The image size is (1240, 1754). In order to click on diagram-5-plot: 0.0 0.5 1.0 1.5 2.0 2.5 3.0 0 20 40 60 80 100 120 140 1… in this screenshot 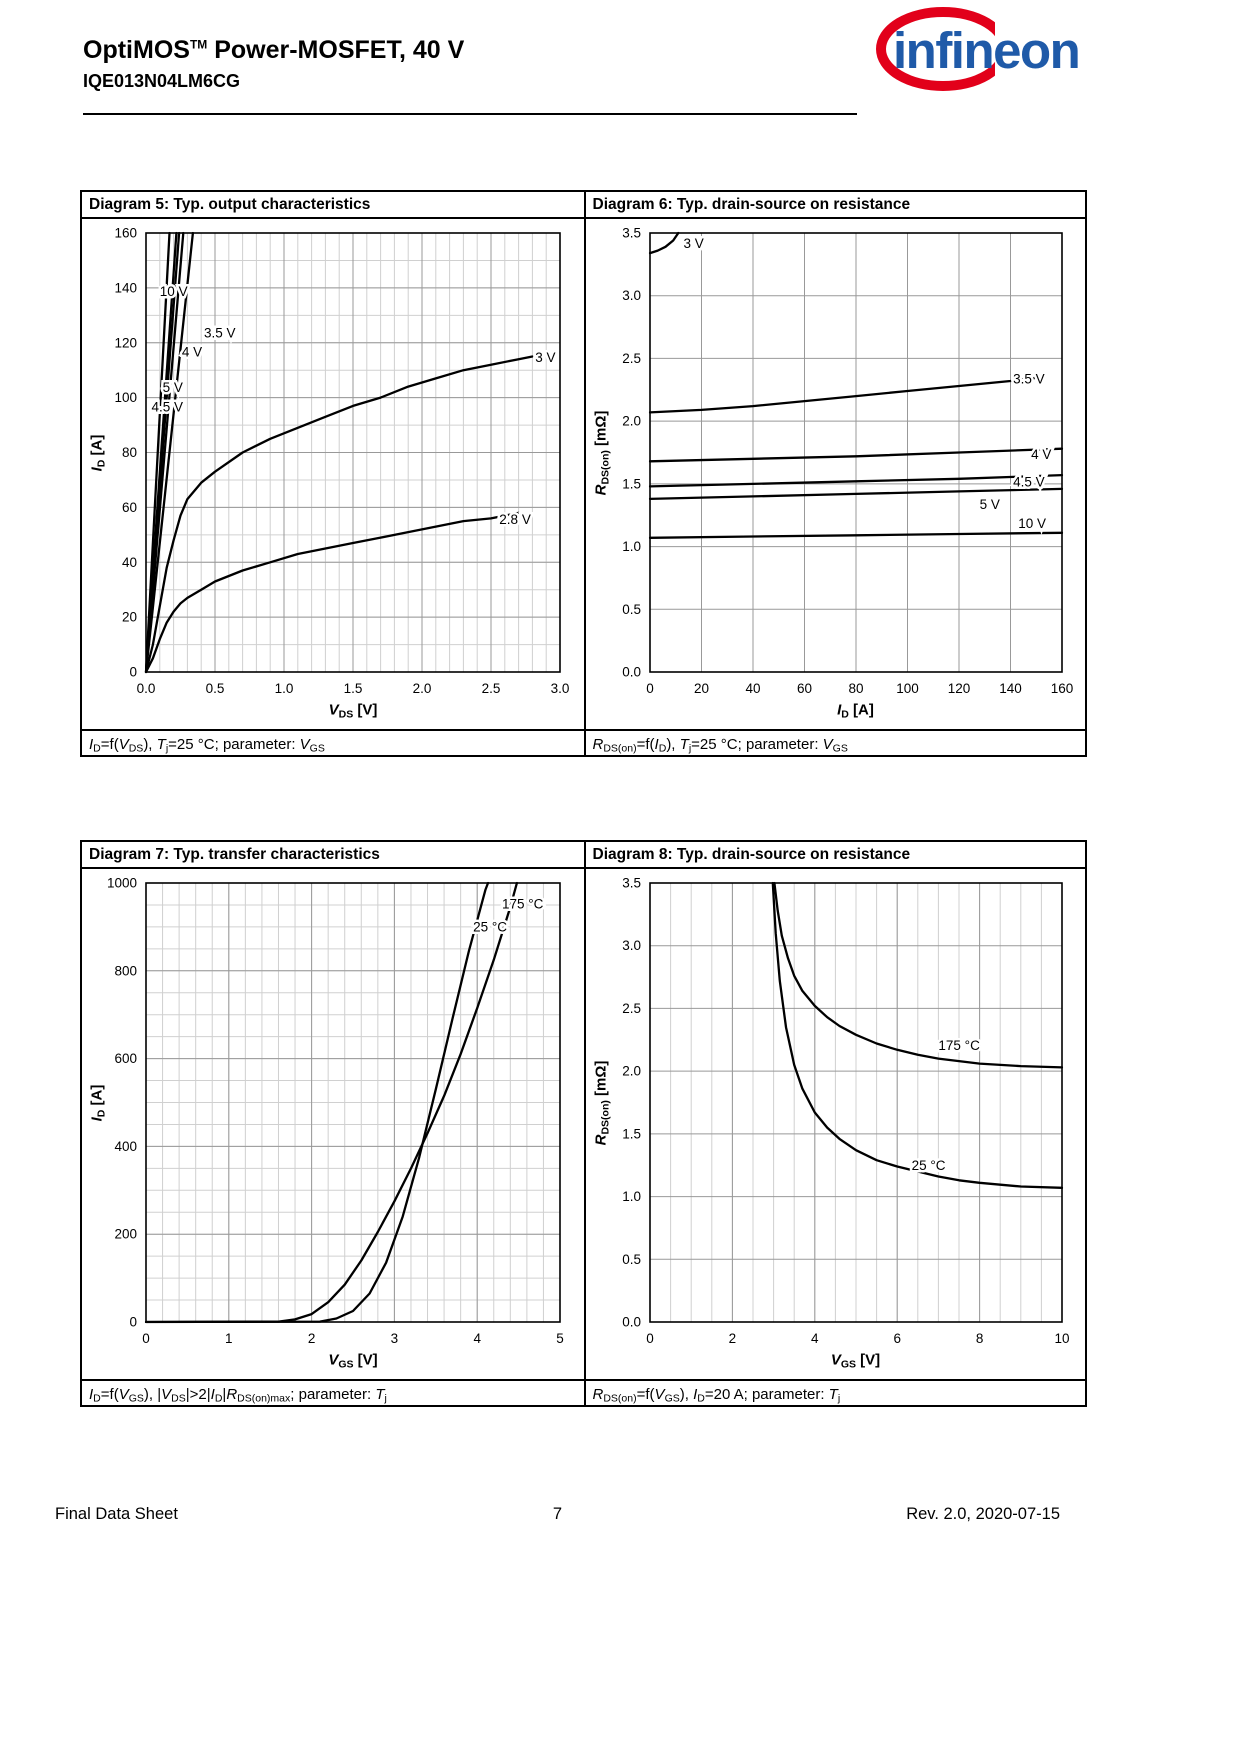, I will do `click(342, 461)`.